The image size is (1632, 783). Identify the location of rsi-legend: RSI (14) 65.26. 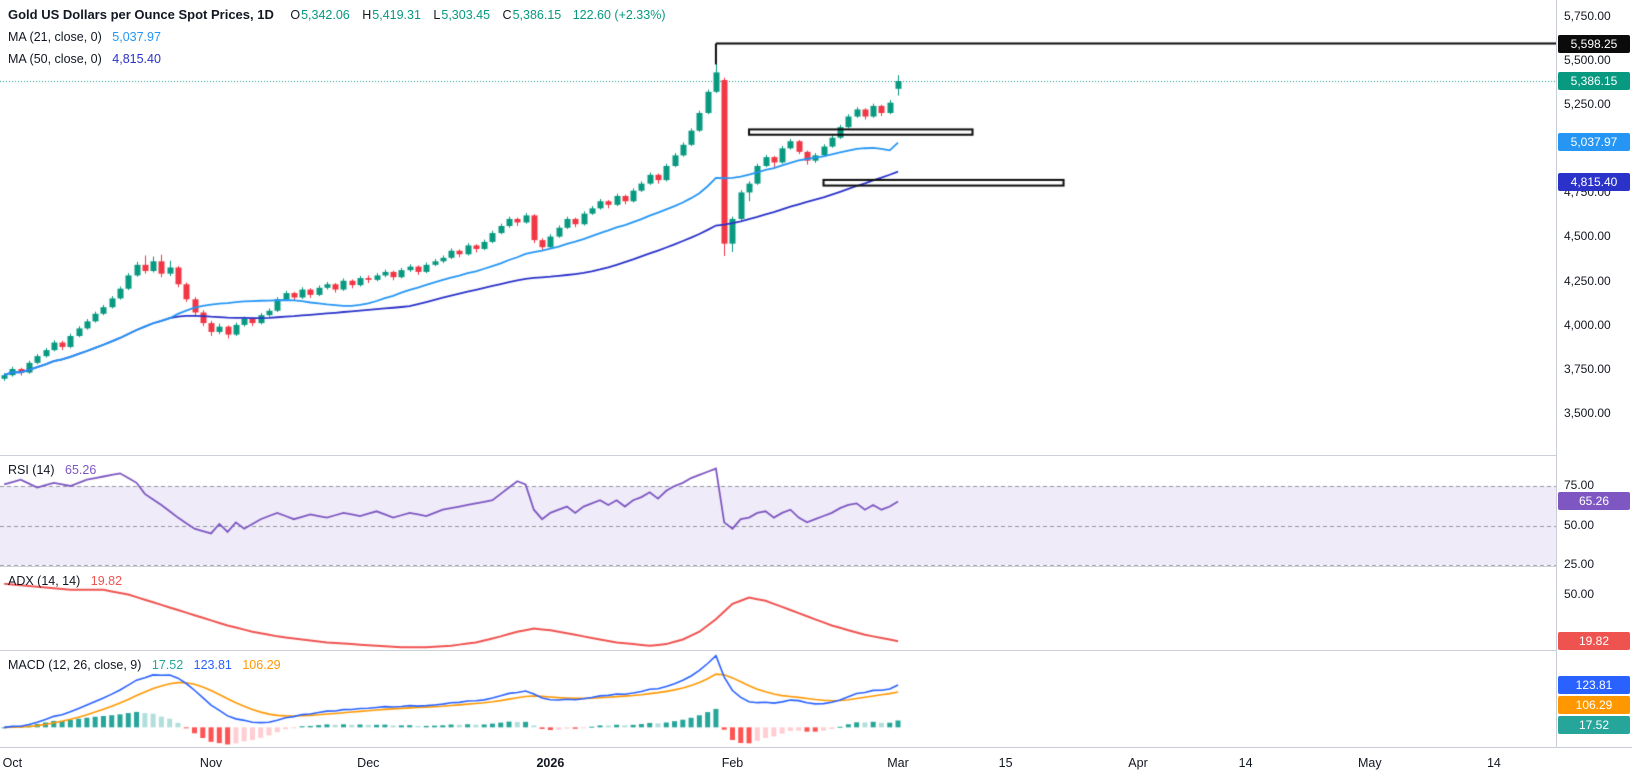
(52, 470).